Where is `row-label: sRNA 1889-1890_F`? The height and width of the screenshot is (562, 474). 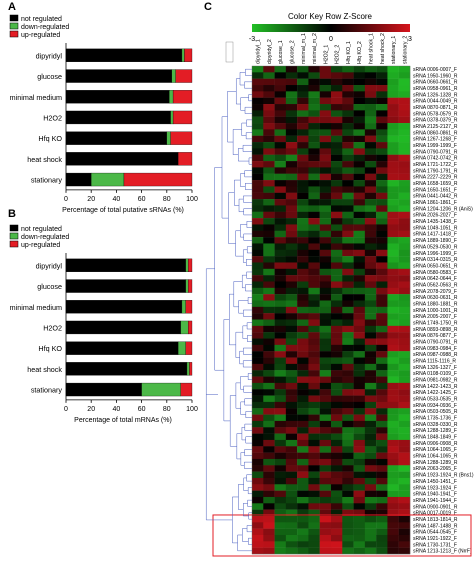
row-label: sRNA 1889-1890_F is located at coordinates (435, 241).